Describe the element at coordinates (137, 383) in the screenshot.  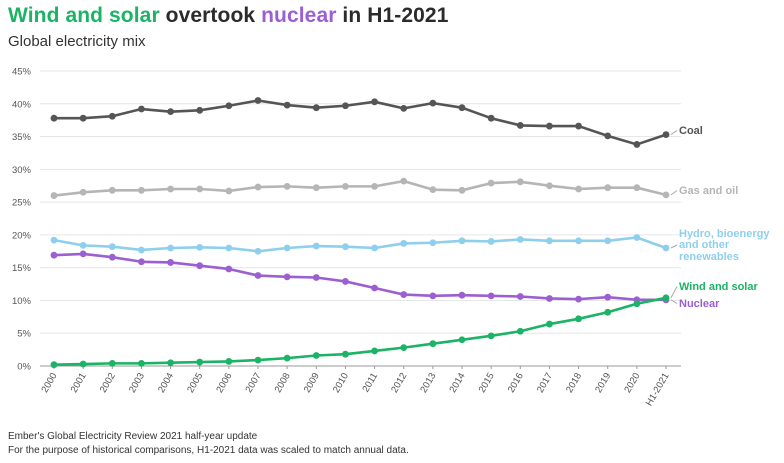
I see `x-tick-label: 2003` at that location.